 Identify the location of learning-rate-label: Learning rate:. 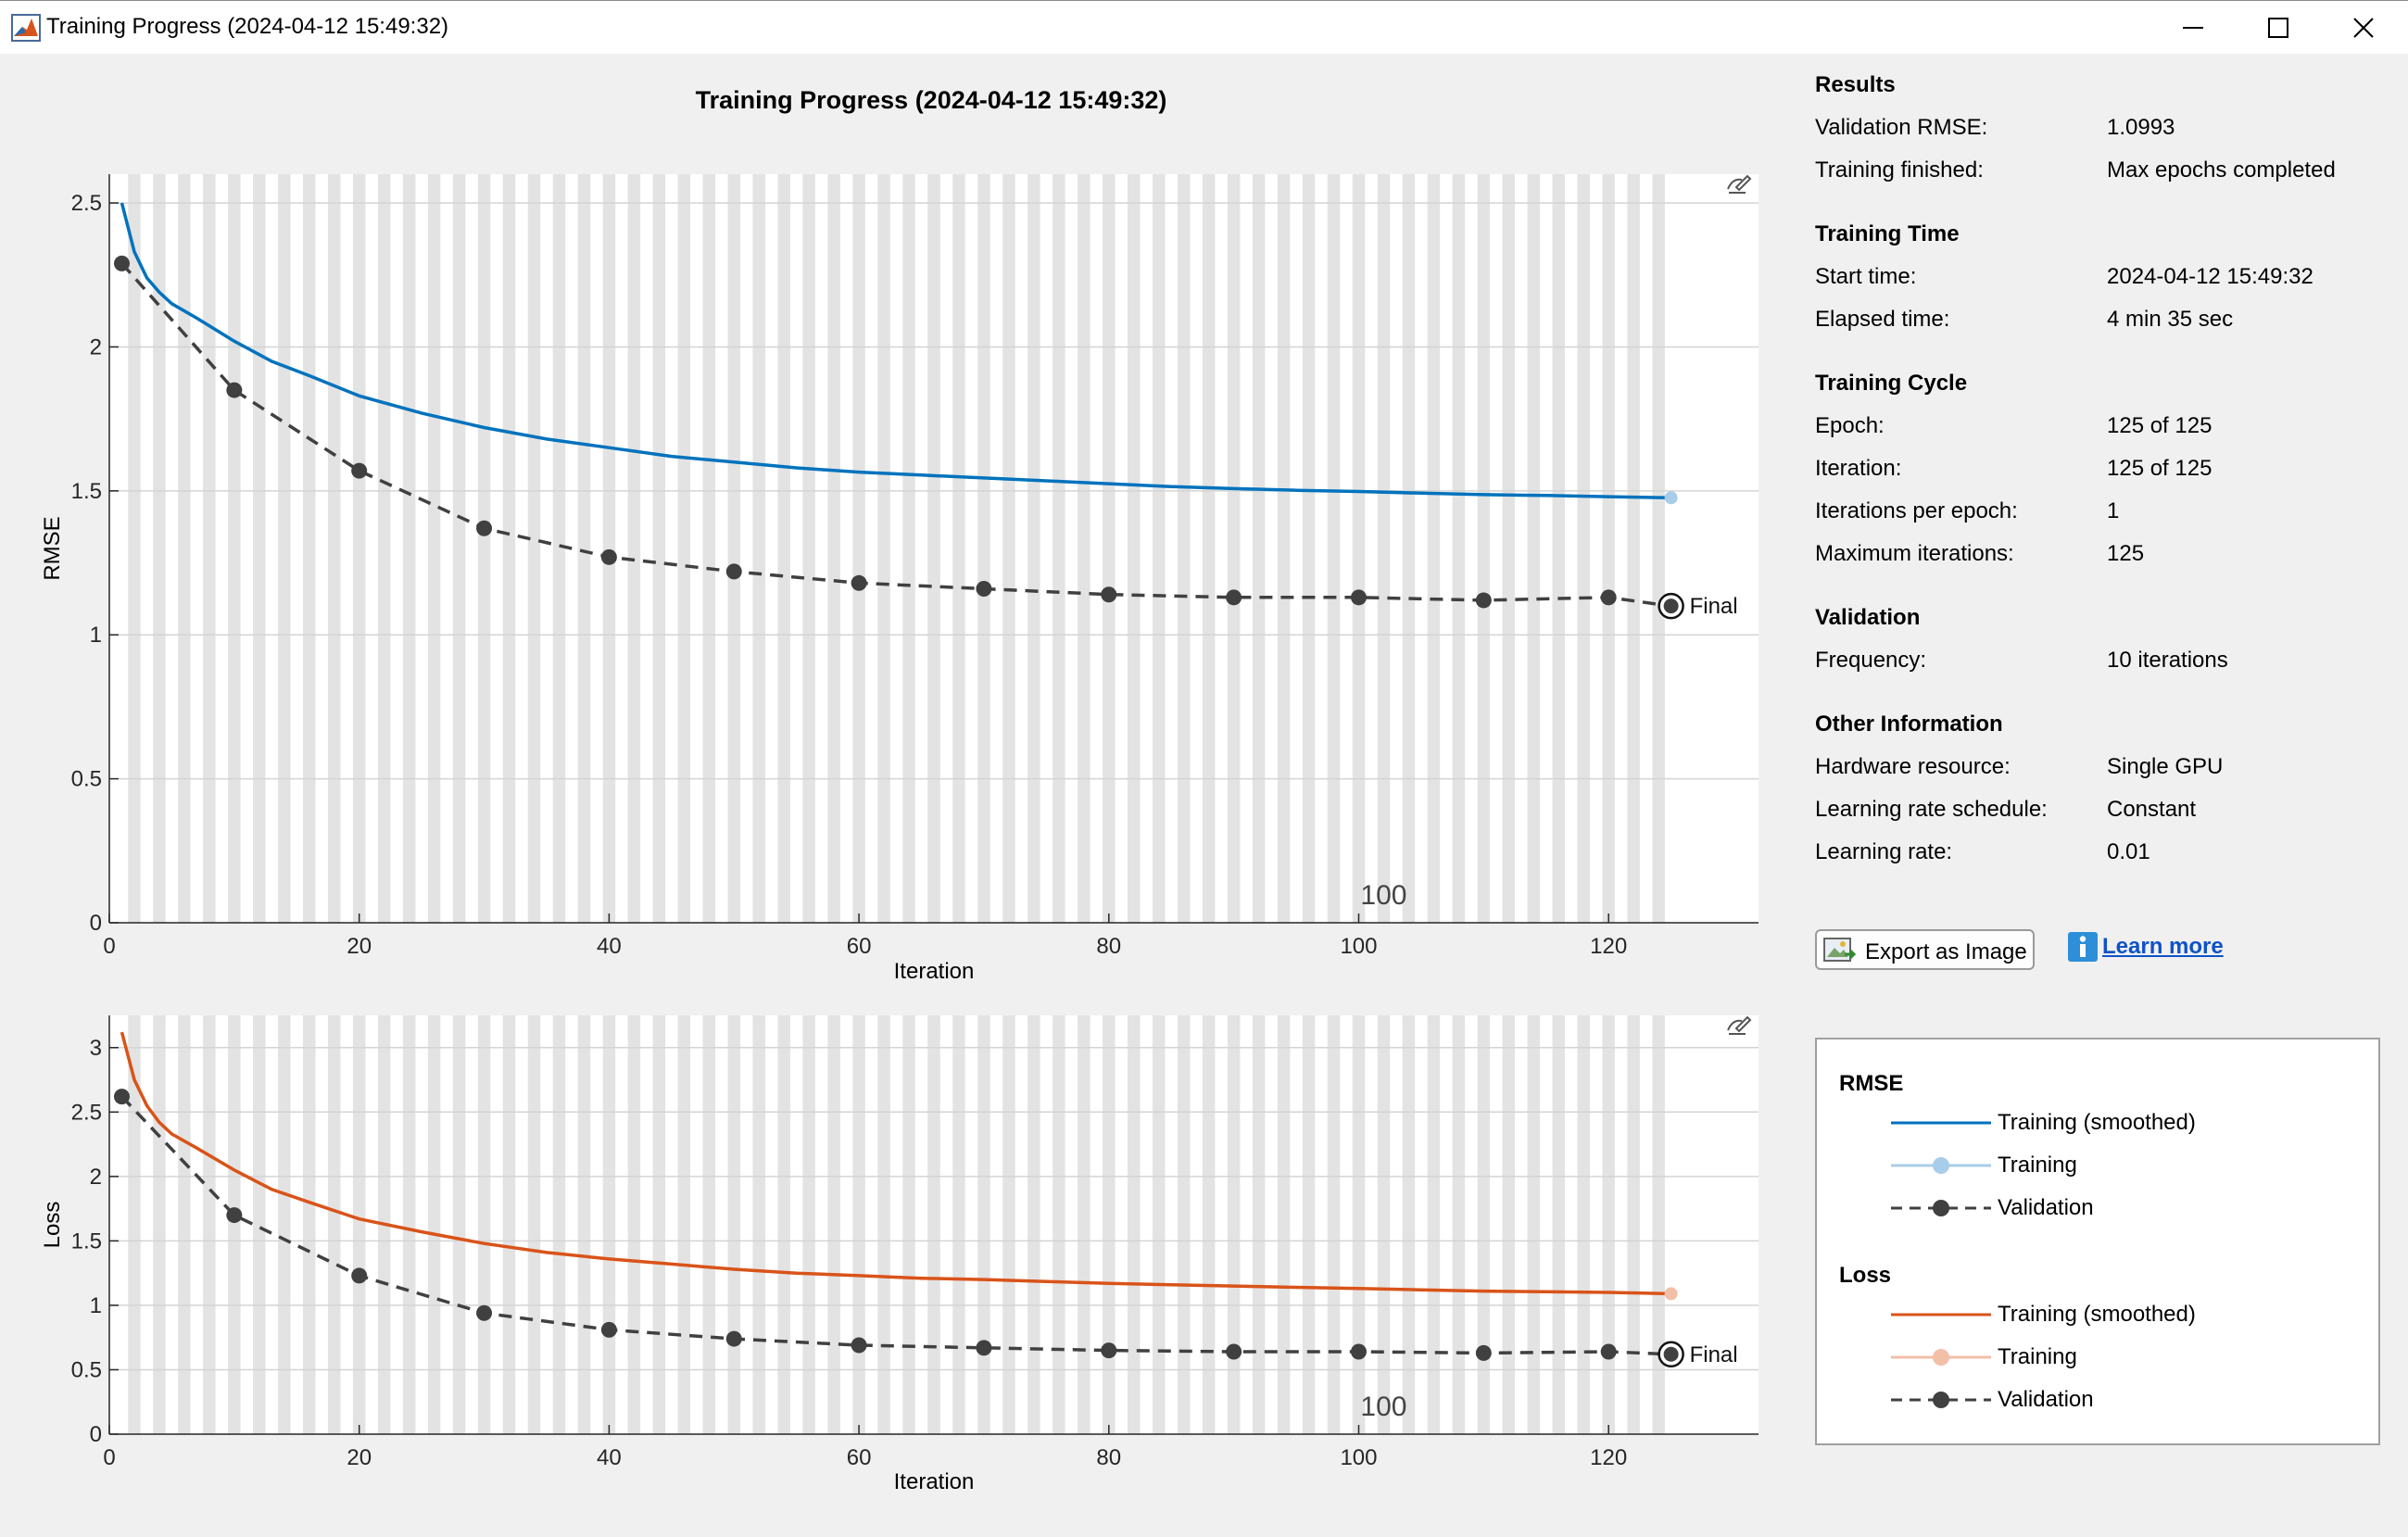
(1884, 851).